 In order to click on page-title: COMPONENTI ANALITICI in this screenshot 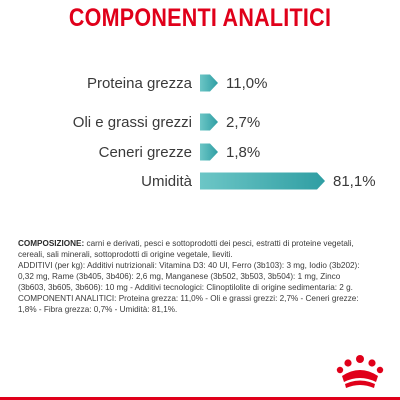, I will do `click(200, 18)`.